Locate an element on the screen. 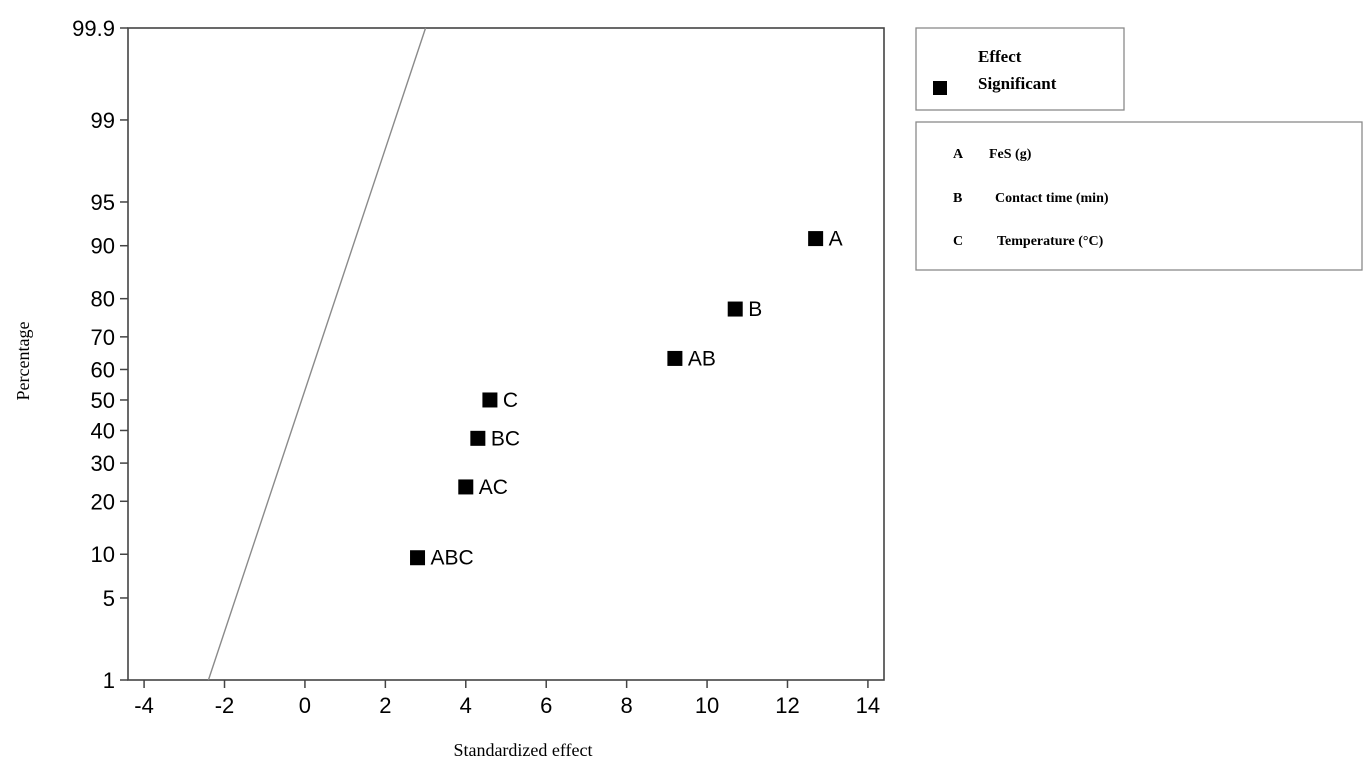 The height and width of the screenshot is (769, 1368). x-axis-title: Standardized effect is located at coordinates (522, 750).